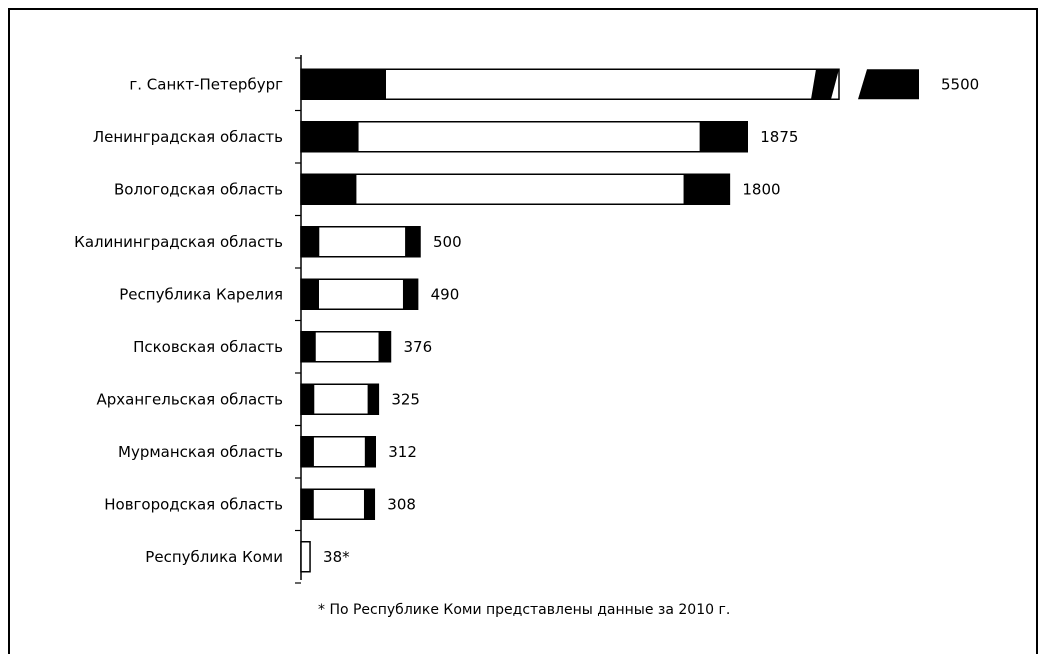 The width and height of the screenshot is (1038, 654). What do you see at coordinates (193, 504) in the screenshot?
I see `category-label: Новгородская область` at bounding box center [193, 504].